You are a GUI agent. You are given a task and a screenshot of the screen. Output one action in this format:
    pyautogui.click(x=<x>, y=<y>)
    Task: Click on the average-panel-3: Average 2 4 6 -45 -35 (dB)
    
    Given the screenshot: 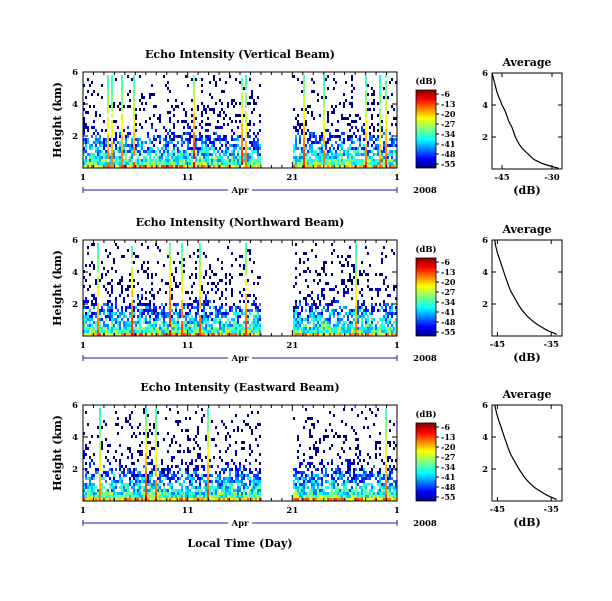 What is the action you would take?
    pyautogui.click(x=522, y=458)
    